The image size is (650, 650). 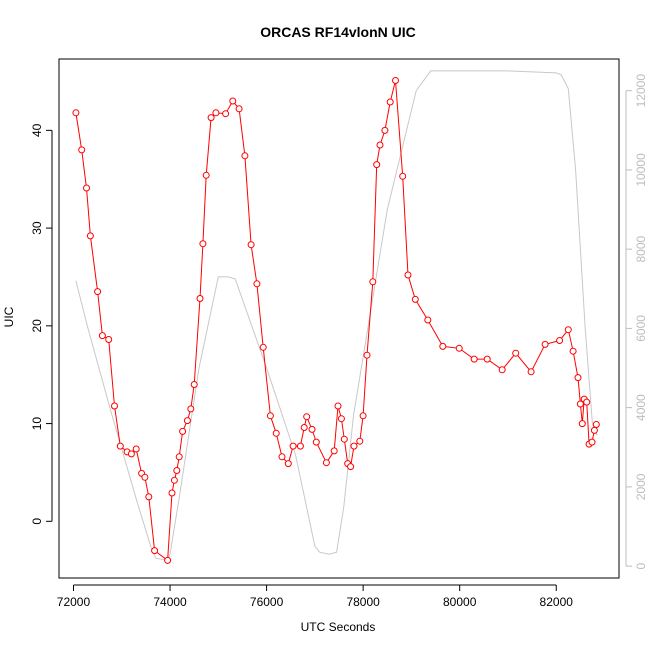 What do you see at coordinates (641, 328) in the screenshot?
I see `y2-tick-label: 6000` at bounding box center [641, 328].